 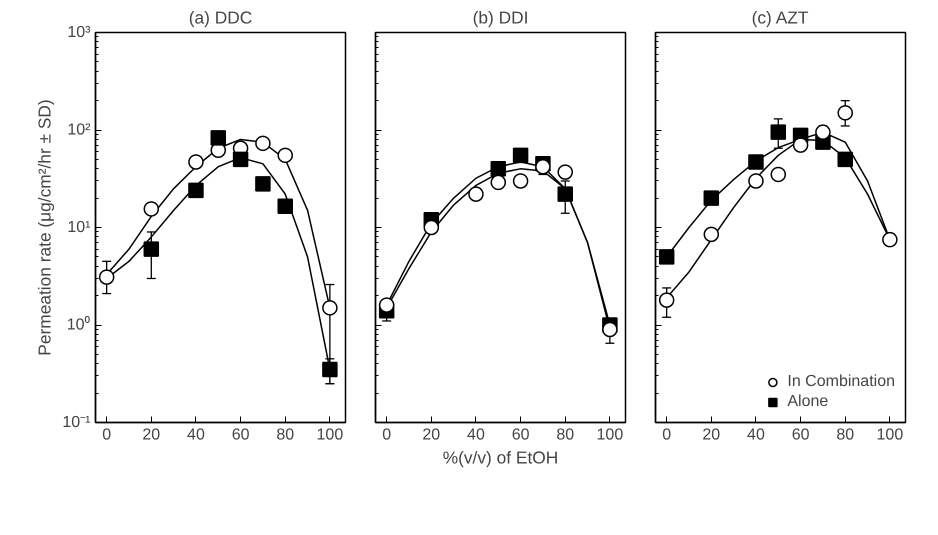 What do you see at coordinates (79, 130) in the screenshot?
I see `y-tick-label: 10²` at bounding box center [79, 130].